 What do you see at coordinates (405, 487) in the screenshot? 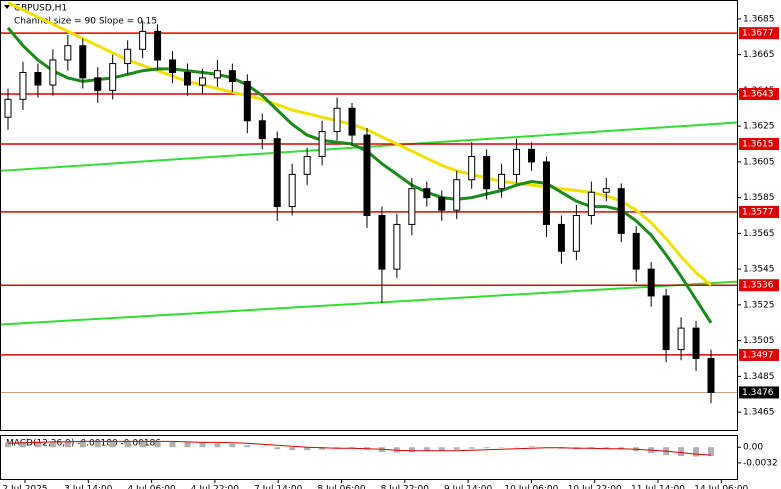
I see `x-tick-label: 8 Jul 22:00` at bounding box center [405, 487].